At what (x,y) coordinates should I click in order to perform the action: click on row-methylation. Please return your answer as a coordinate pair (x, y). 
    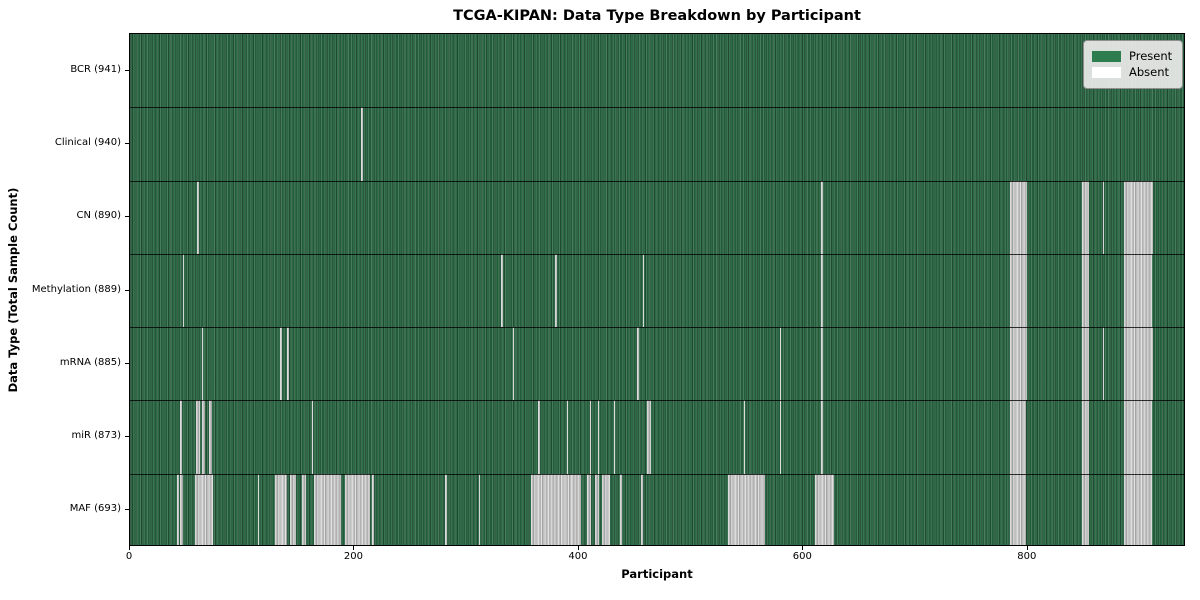
    Looking at the image, I should click on (657, 290).